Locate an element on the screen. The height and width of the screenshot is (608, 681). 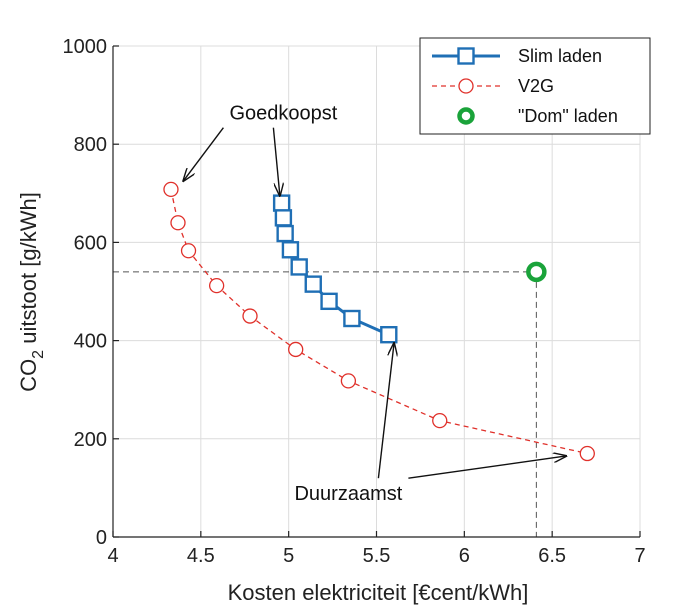
y-tick-label-1: 200 is located at coordinates (90, 440).